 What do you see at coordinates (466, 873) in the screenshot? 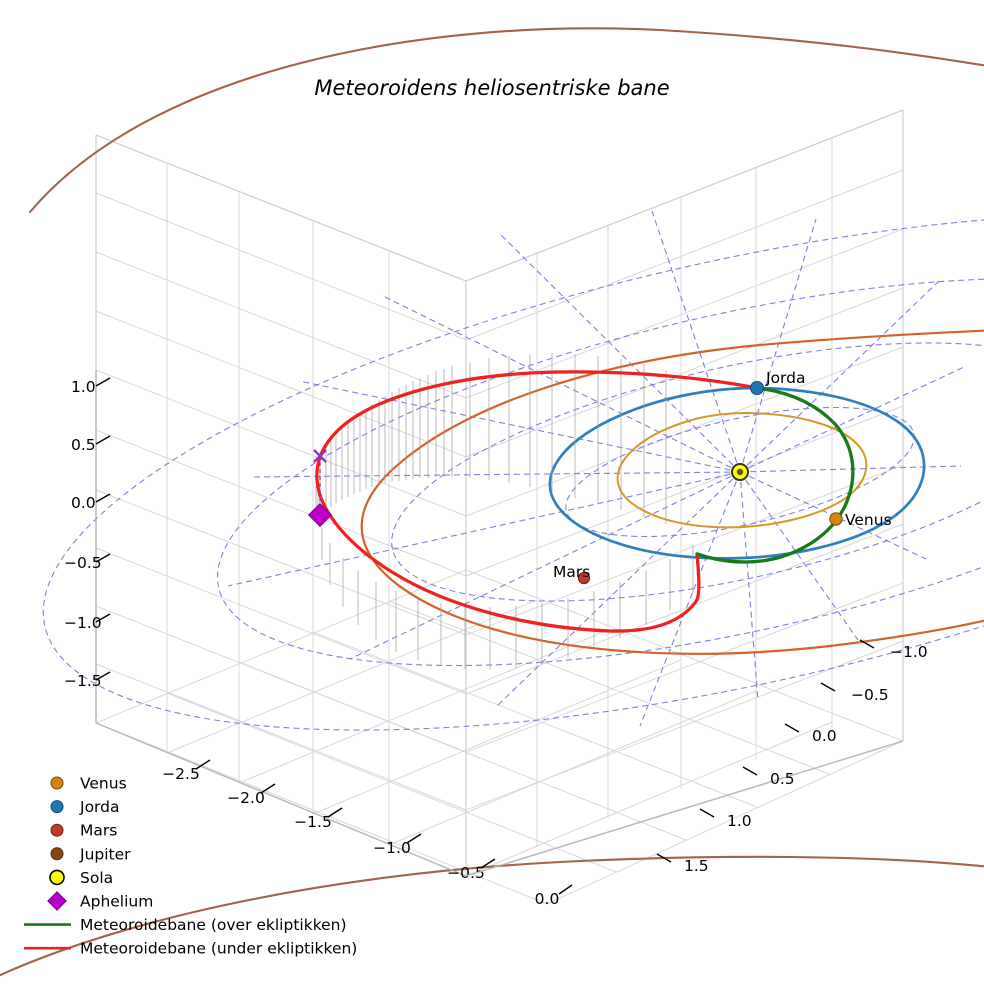
I see `x-axis-tick-label: −0.5` at bounding box center [466, 873].